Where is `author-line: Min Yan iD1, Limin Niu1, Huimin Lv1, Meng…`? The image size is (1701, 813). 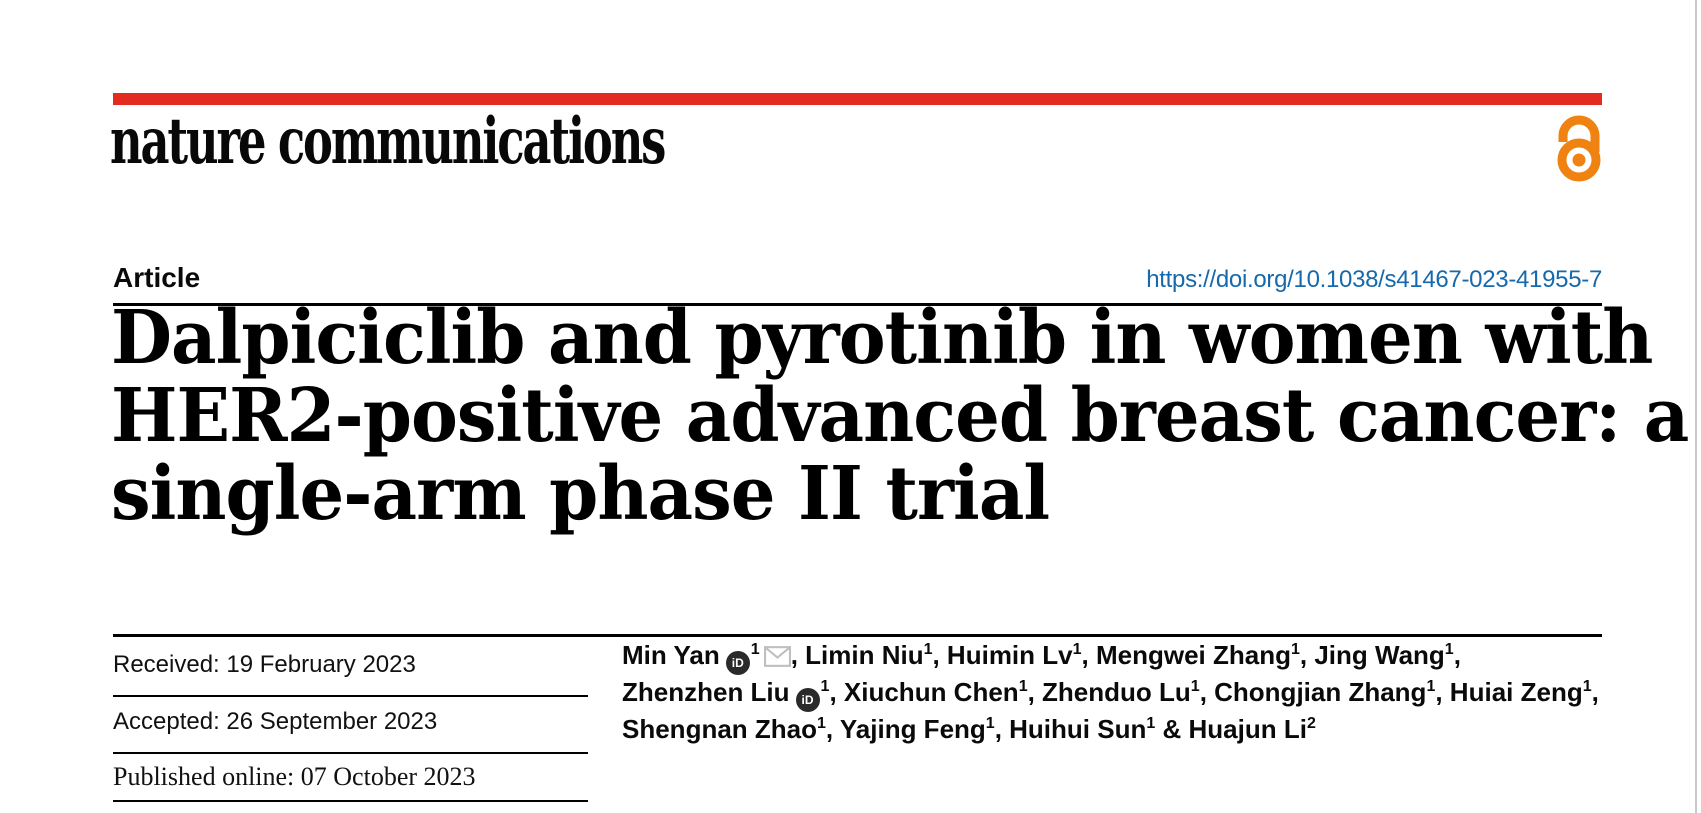 author-line: Min Yan iD1, Limin Niu1, Huimin Lv1, Meng… is located at coordinates (1117, 656).